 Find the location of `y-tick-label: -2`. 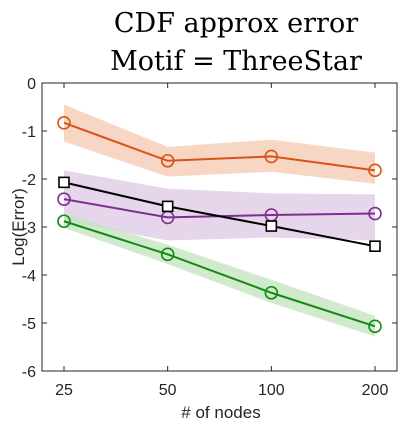

y-tick-label: -2 is located at coordinates (29, 180).